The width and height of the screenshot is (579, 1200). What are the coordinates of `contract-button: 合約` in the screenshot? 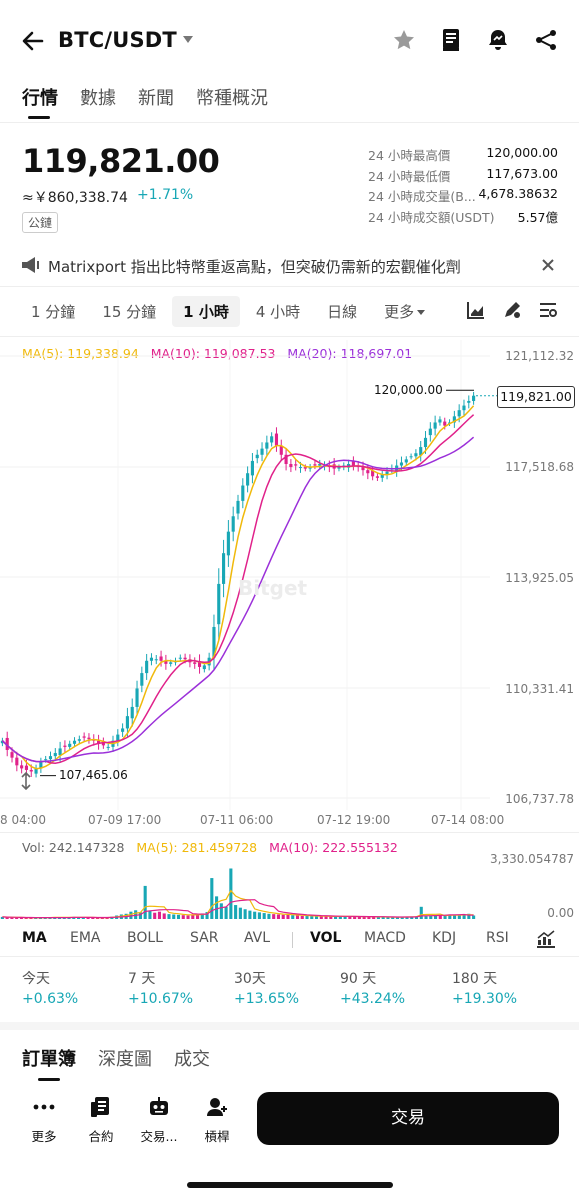 It's located at (101, 1120).